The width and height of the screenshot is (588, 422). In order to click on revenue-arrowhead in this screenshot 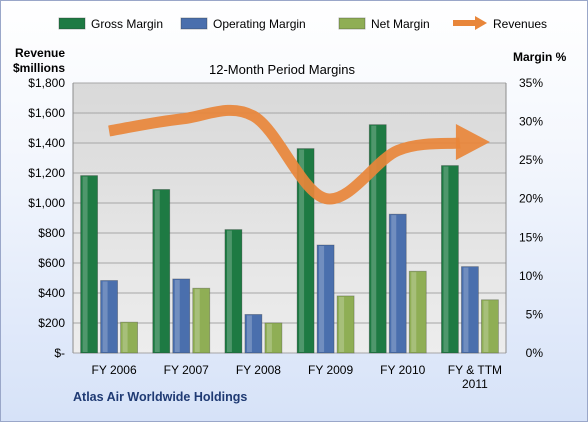, I will do `click(472, 142)`.